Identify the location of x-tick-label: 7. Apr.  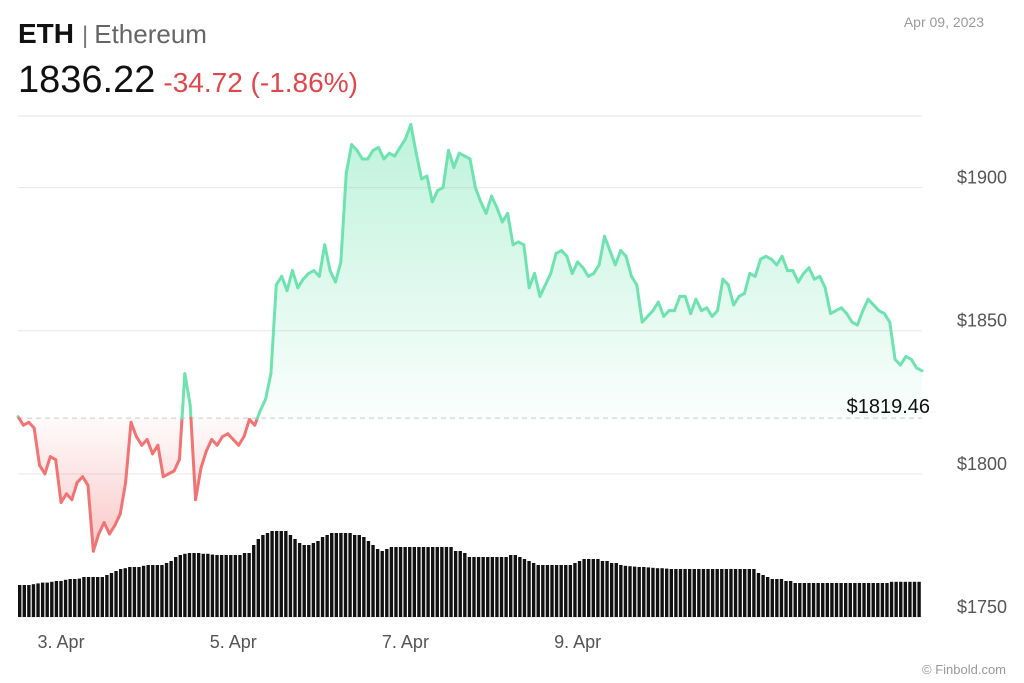
(405, 642).